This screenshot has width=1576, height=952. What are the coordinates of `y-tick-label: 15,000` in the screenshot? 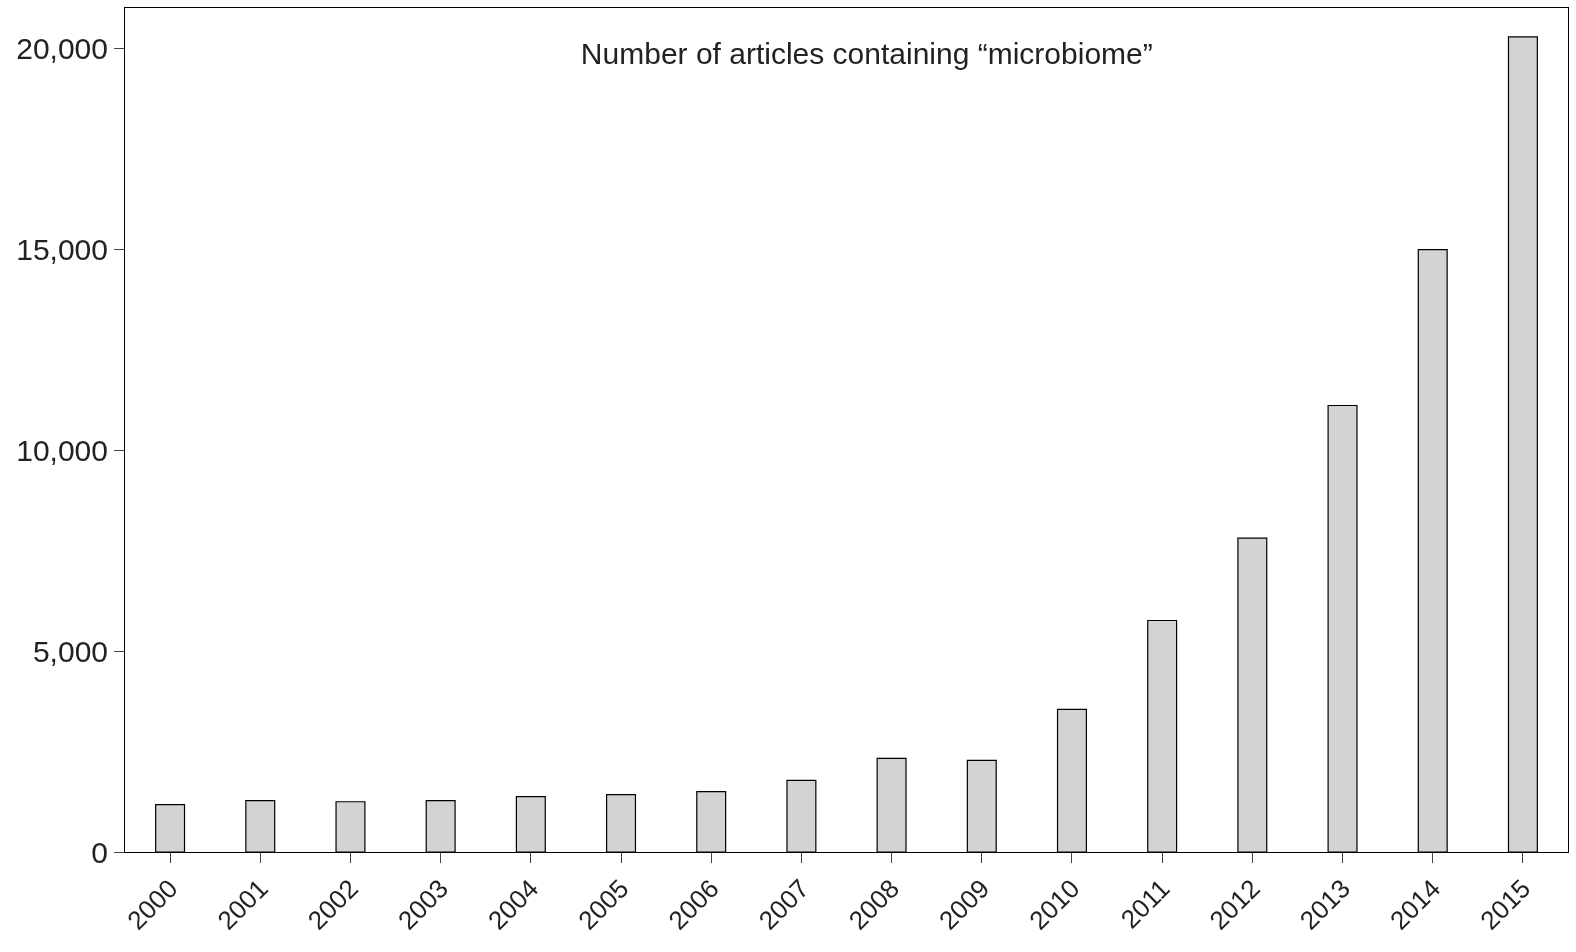 It's located at (62, 249).